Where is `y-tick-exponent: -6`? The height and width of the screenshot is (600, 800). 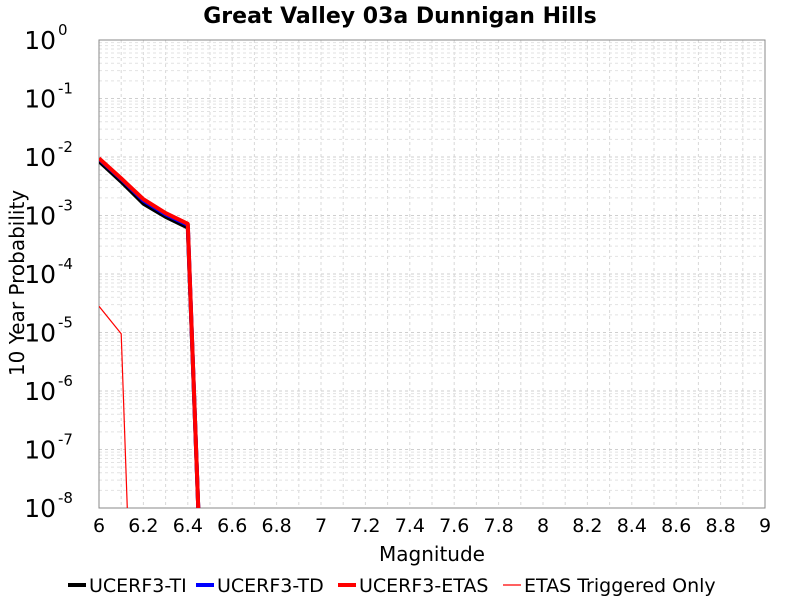
y-tick-exponent: -6 is located at coordinates (65, 381).